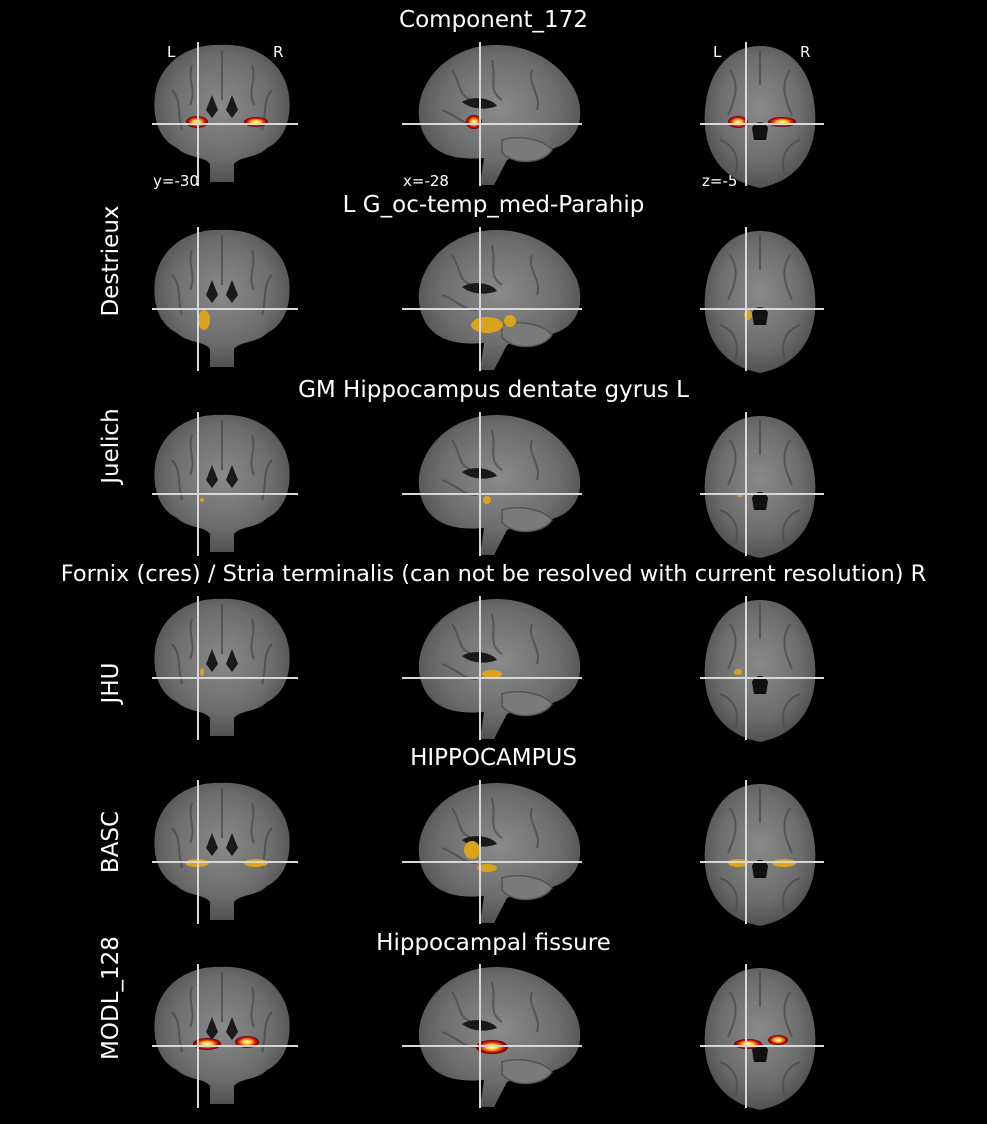  I want to click on modl-sagittal-view, so click(492, 1036).